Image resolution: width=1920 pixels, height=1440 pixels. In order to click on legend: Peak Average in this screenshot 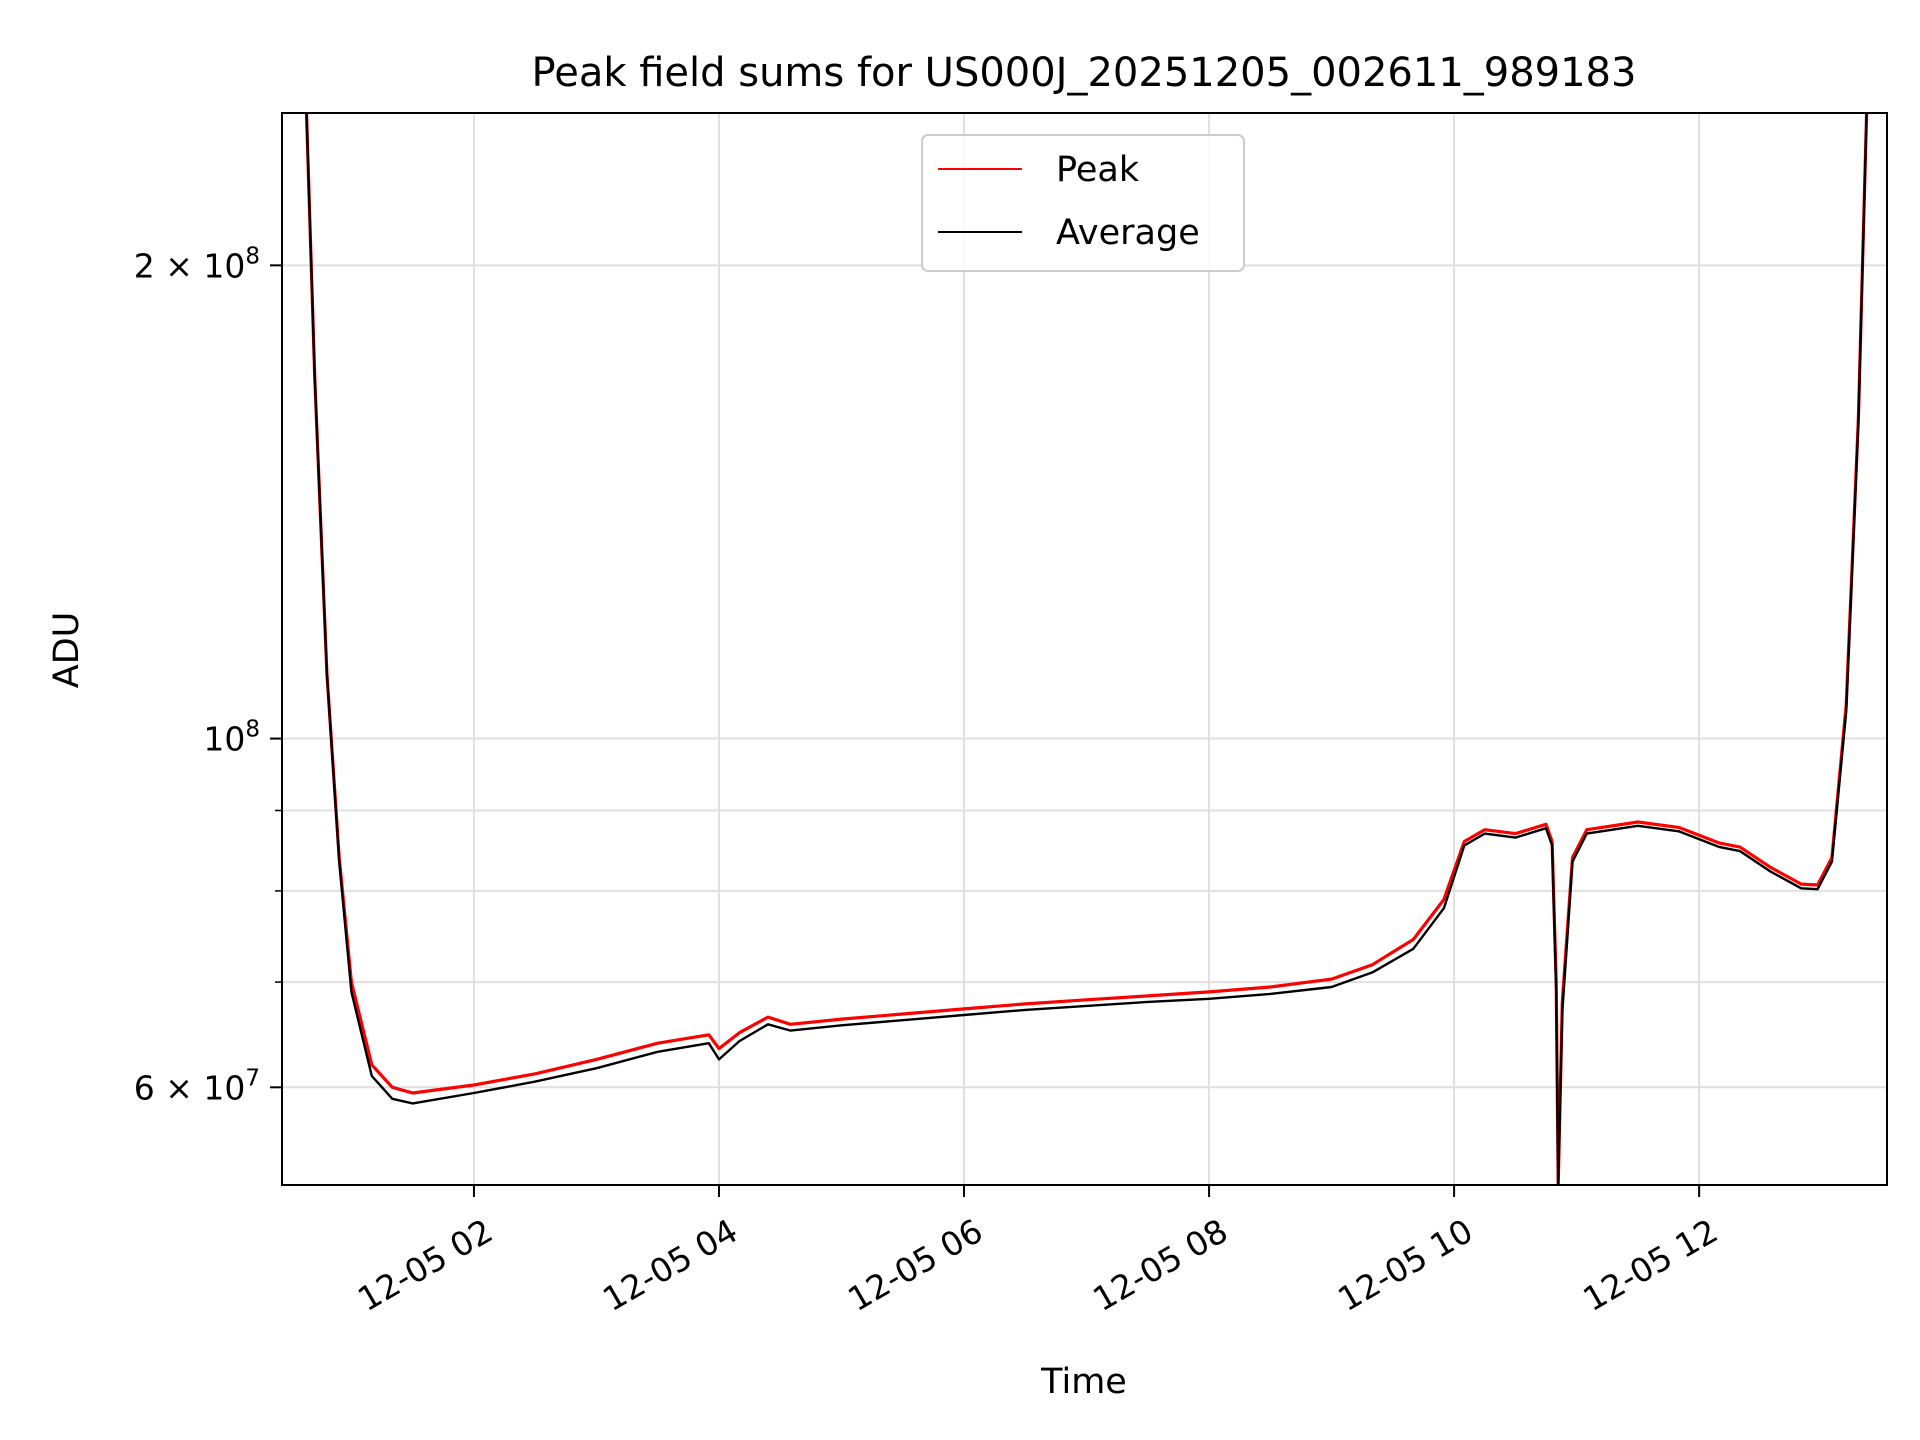, I will do `click(1083, 203)`.